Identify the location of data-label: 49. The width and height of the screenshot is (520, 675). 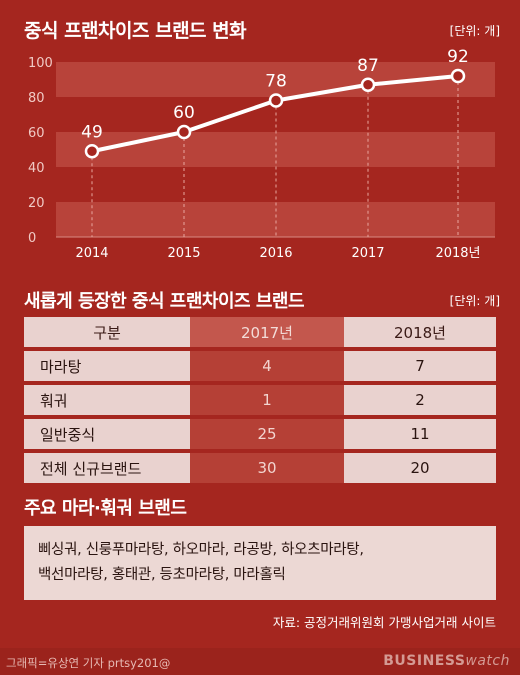
(92, 132).